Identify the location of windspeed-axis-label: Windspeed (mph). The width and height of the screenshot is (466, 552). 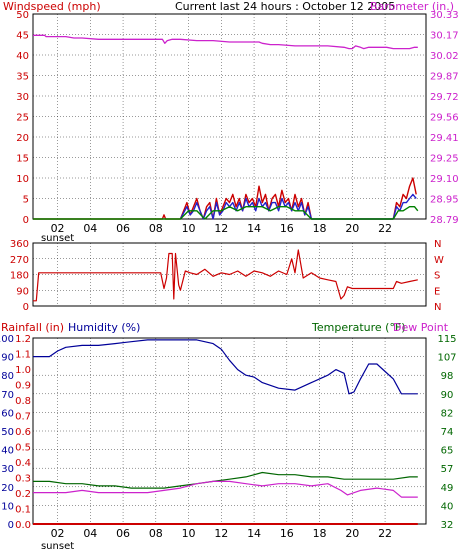
(52, 6).